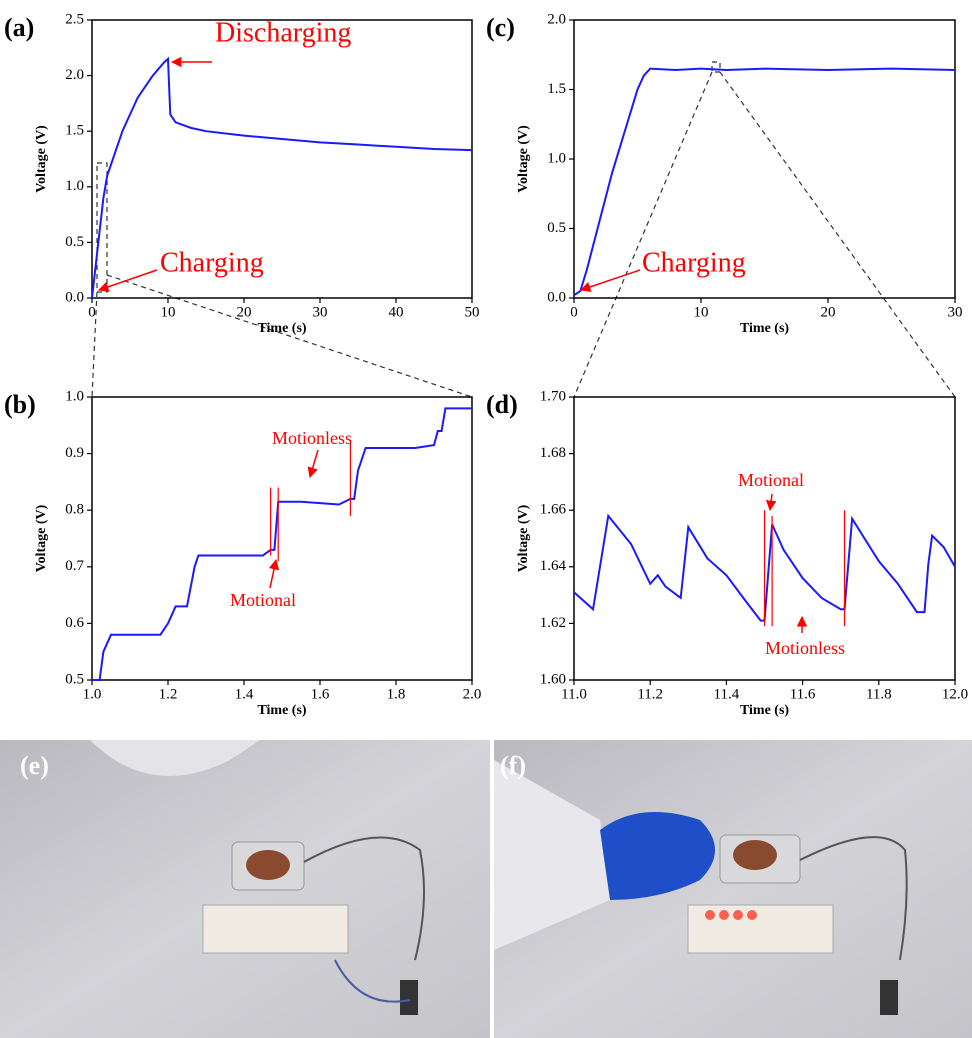 The image size is (972, 1038). What do you see at coordinates (553, 679) in the screenshot?
I see `y-tick-label: 1.60` at bounding box center [553, 679].